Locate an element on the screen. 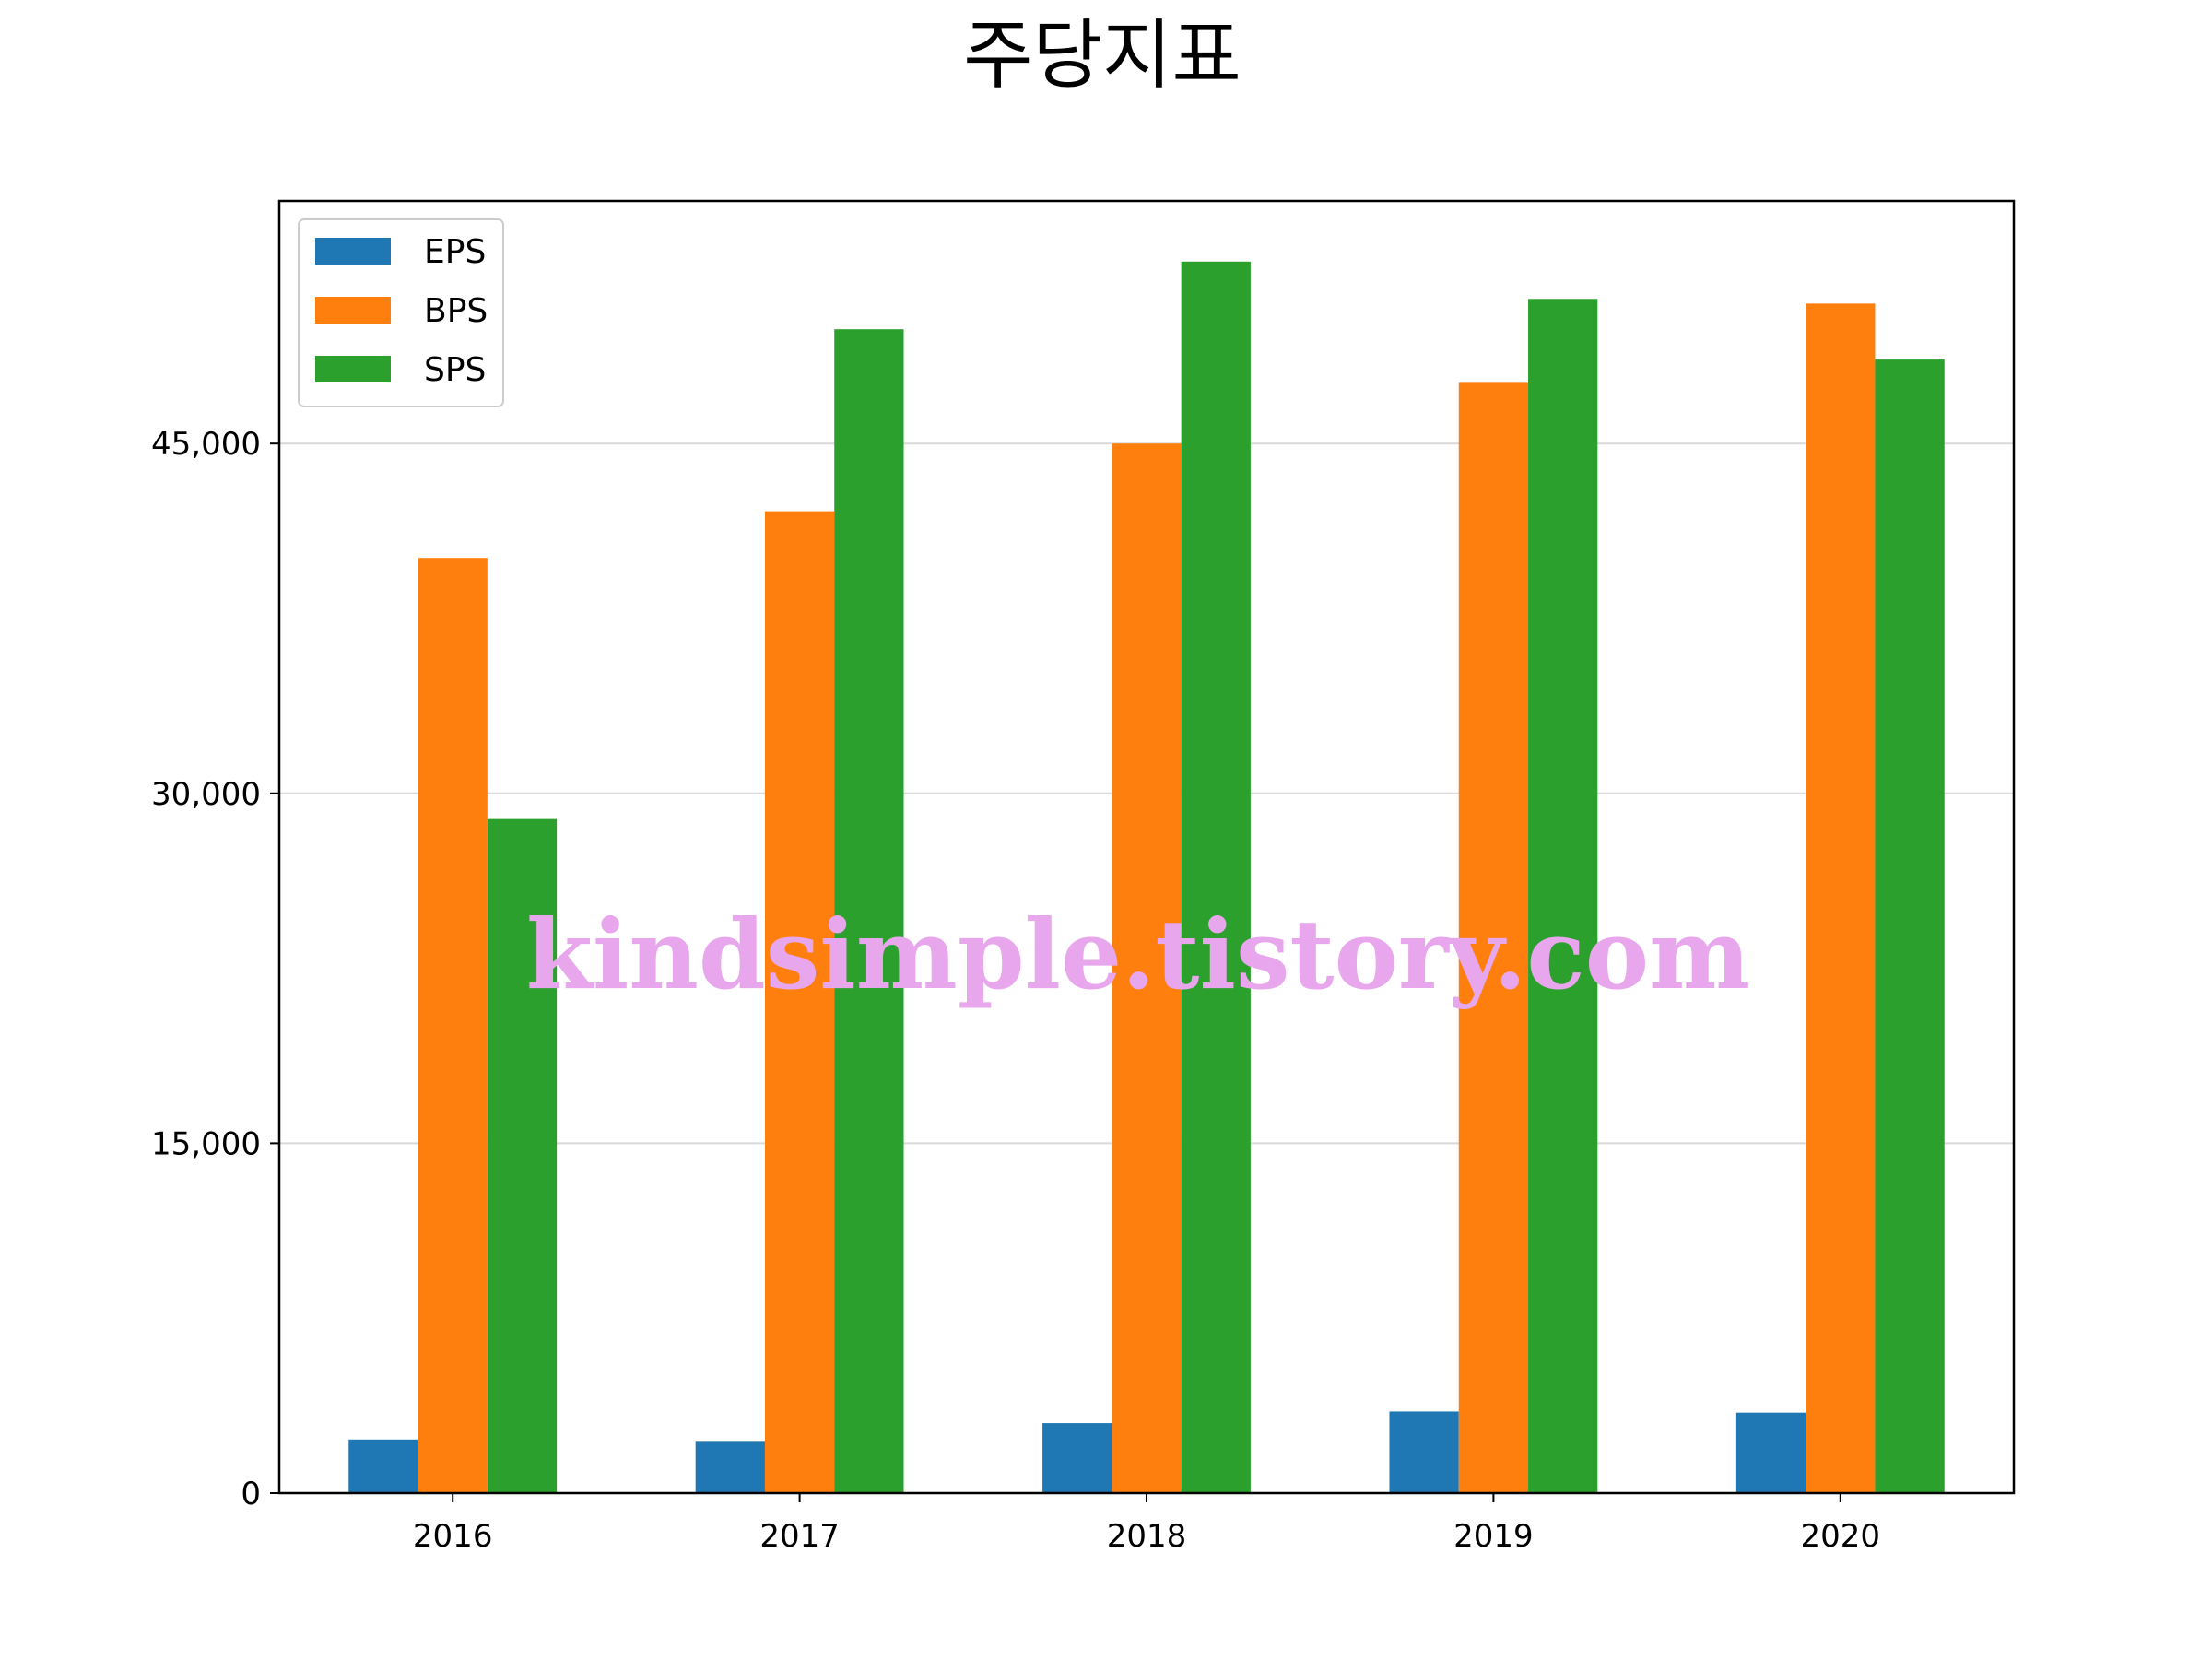 The width and height of the screenshot is (2212, 1659). x-axis: 2016 2017 2018 2019 2020 is located at coordinates (1146, 1524).